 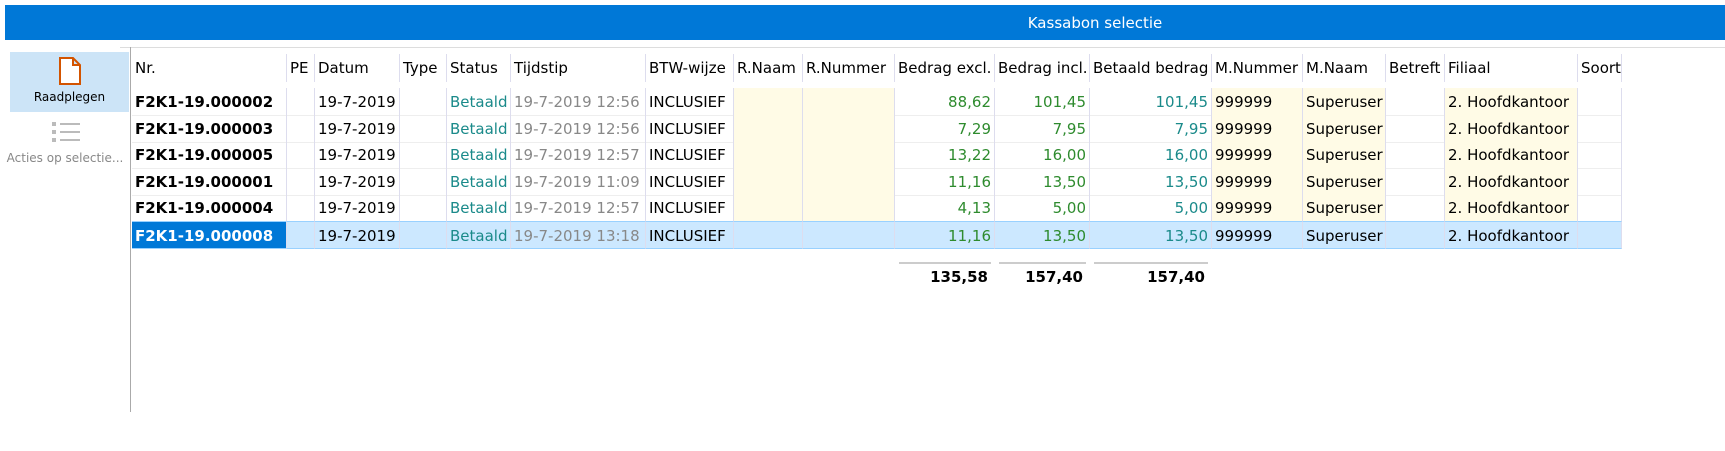 What do you see at coordinates (1151, 68) in the screenshot?
I see `column-header: Betaald bedrag` at bounding box center [1151, 68].